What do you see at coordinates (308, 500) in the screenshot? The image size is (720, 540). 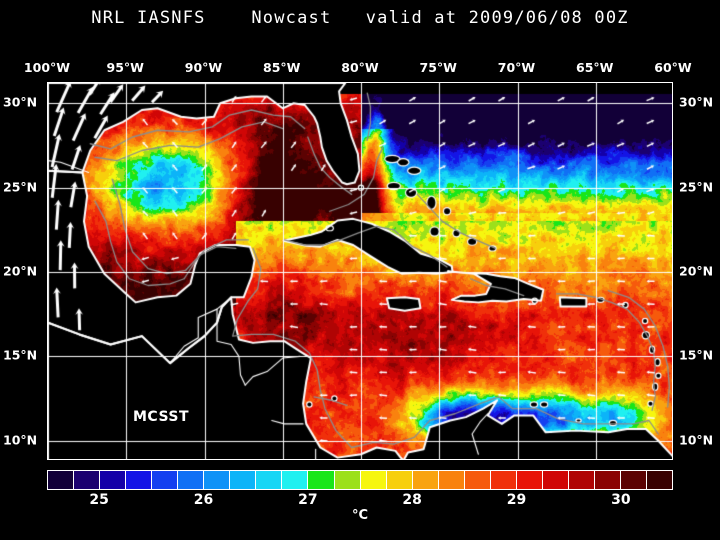 I see `colorbar-tick-label: 27` at bounding box center [308, 500].